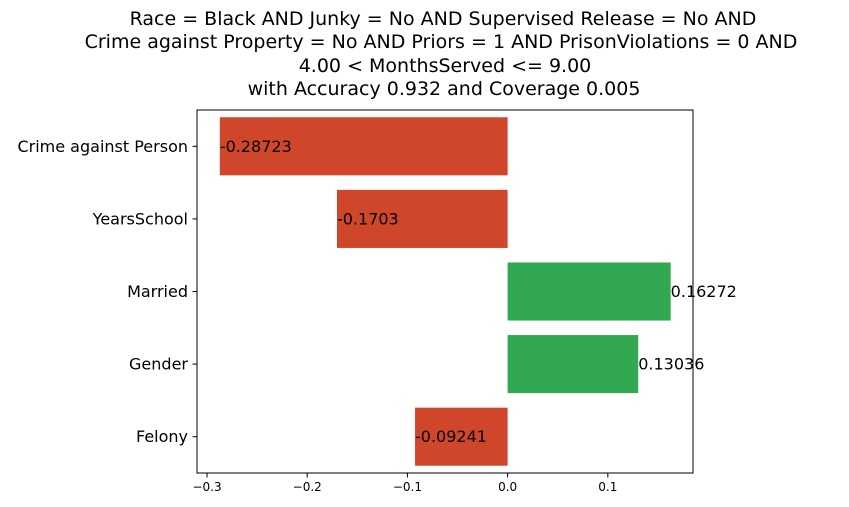 Image resolution: width=849 pixels, height=507 pixels. Describe the element at coordinates (704, 291) in the screenshot. I see `value-label: 0.16272` at that location.